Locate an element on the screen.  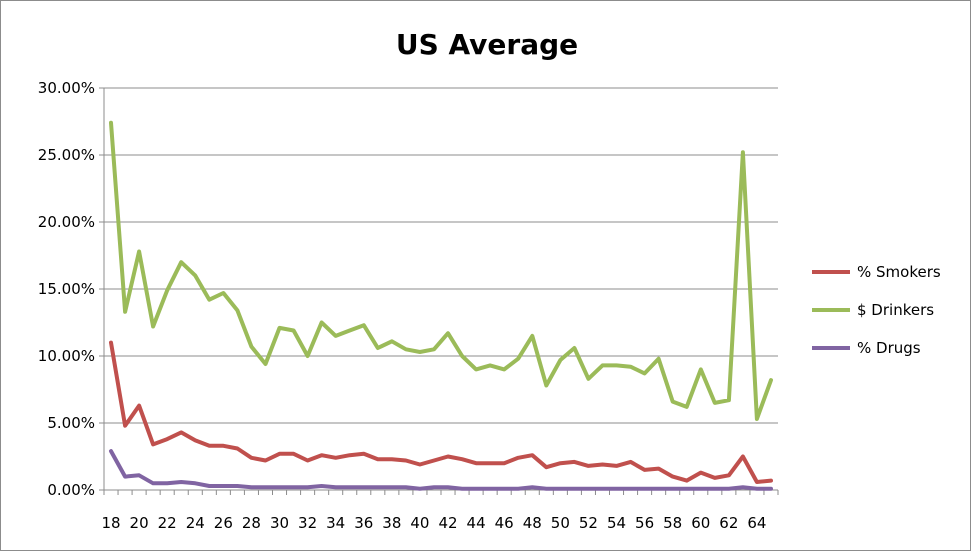
legend-label: % Smokers is located at coordinates (899, 272).